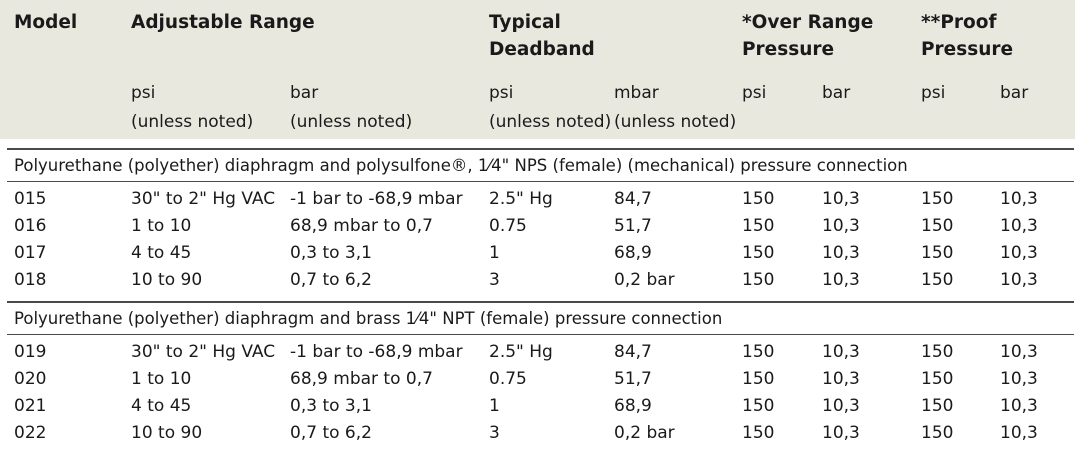 The image size is (1089, 453). Describe the element at coordinates (46, 22) in the screenshot. I see `header-model: Model` at that location.